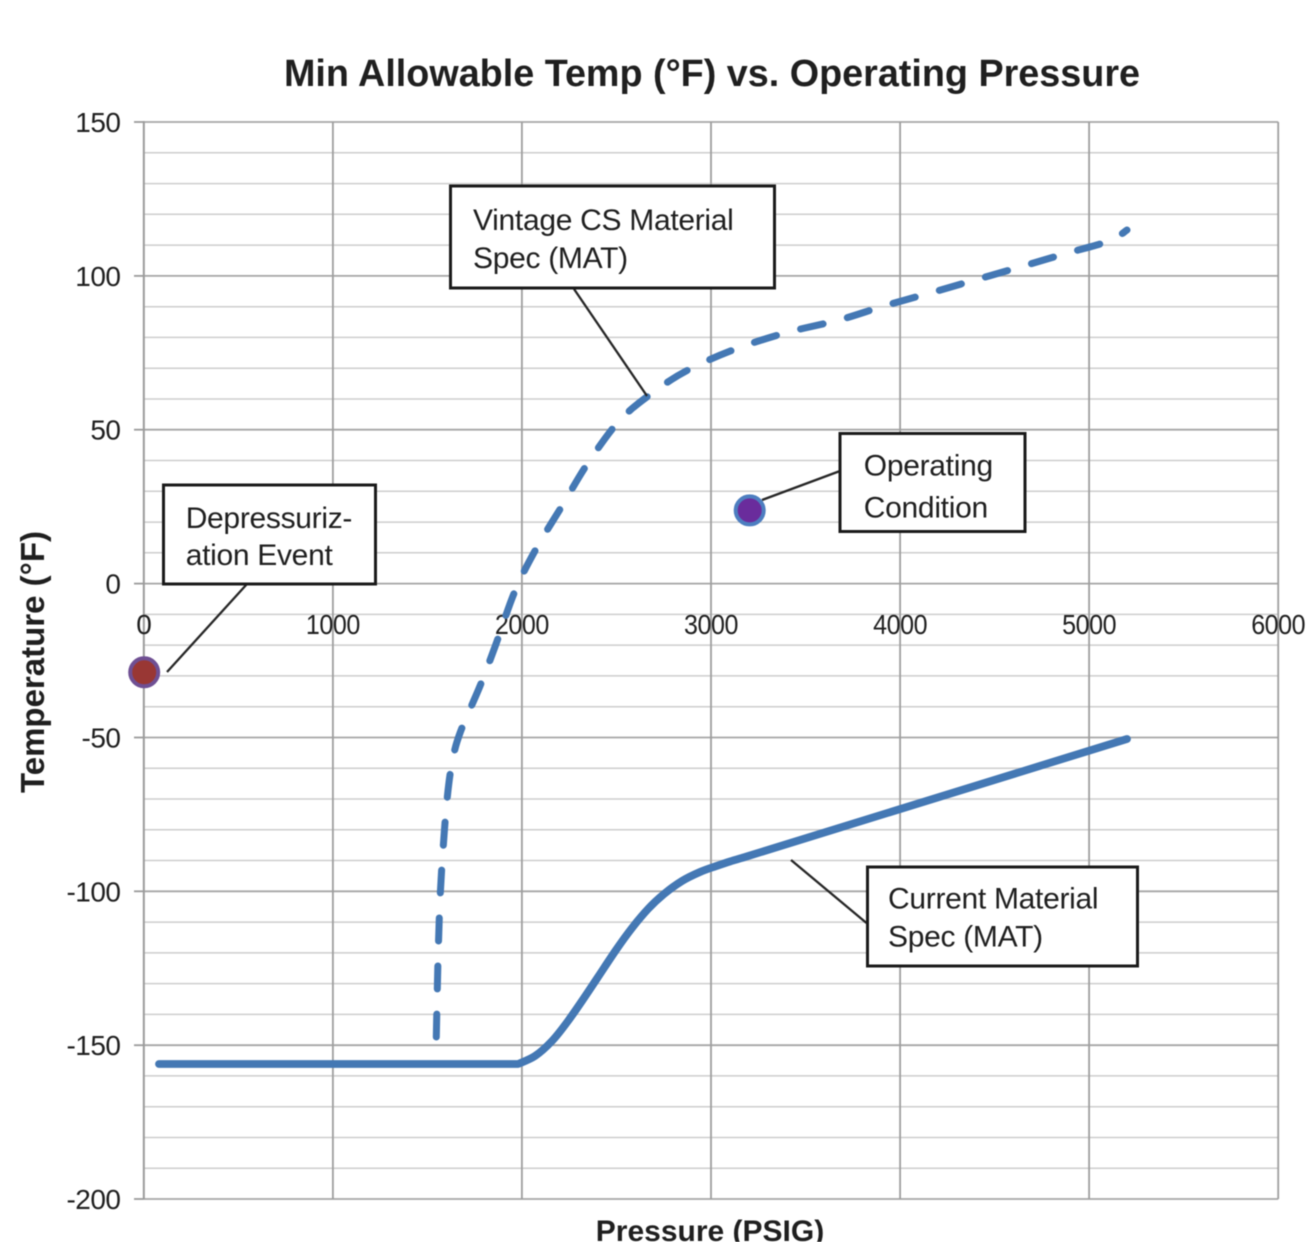 This screenshot has width=1314, height=1242. I want to click on svg-text: -50, so click(101, 738).